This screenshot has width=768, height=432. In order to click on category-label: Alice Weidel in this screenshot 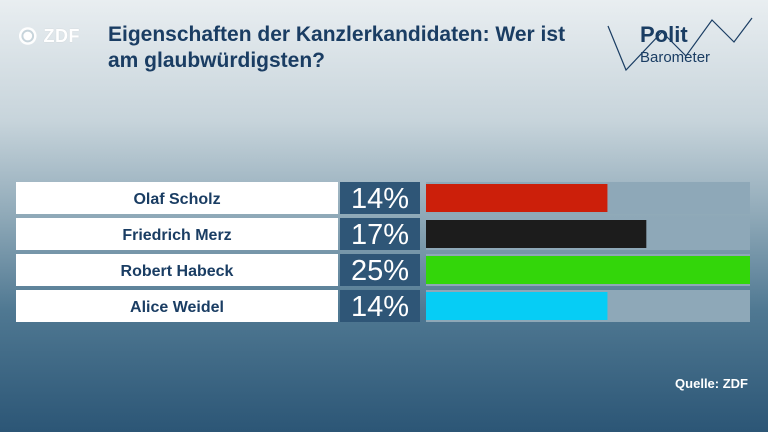, I will do `click(177, 307)`.